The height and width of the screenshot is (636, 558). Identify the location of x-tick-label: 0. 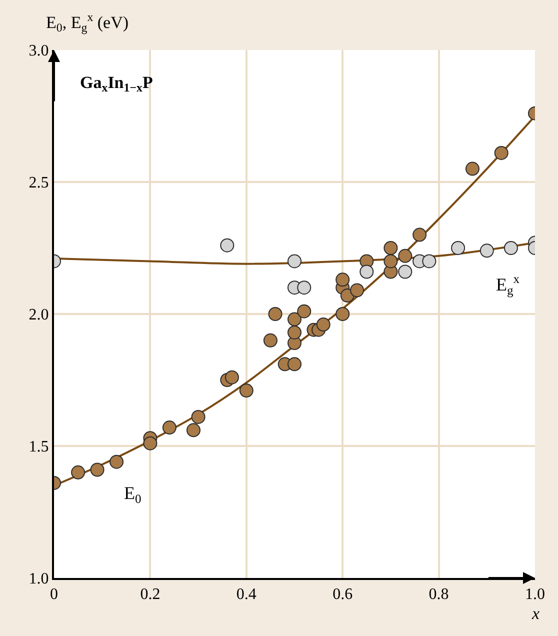
(54, 595).